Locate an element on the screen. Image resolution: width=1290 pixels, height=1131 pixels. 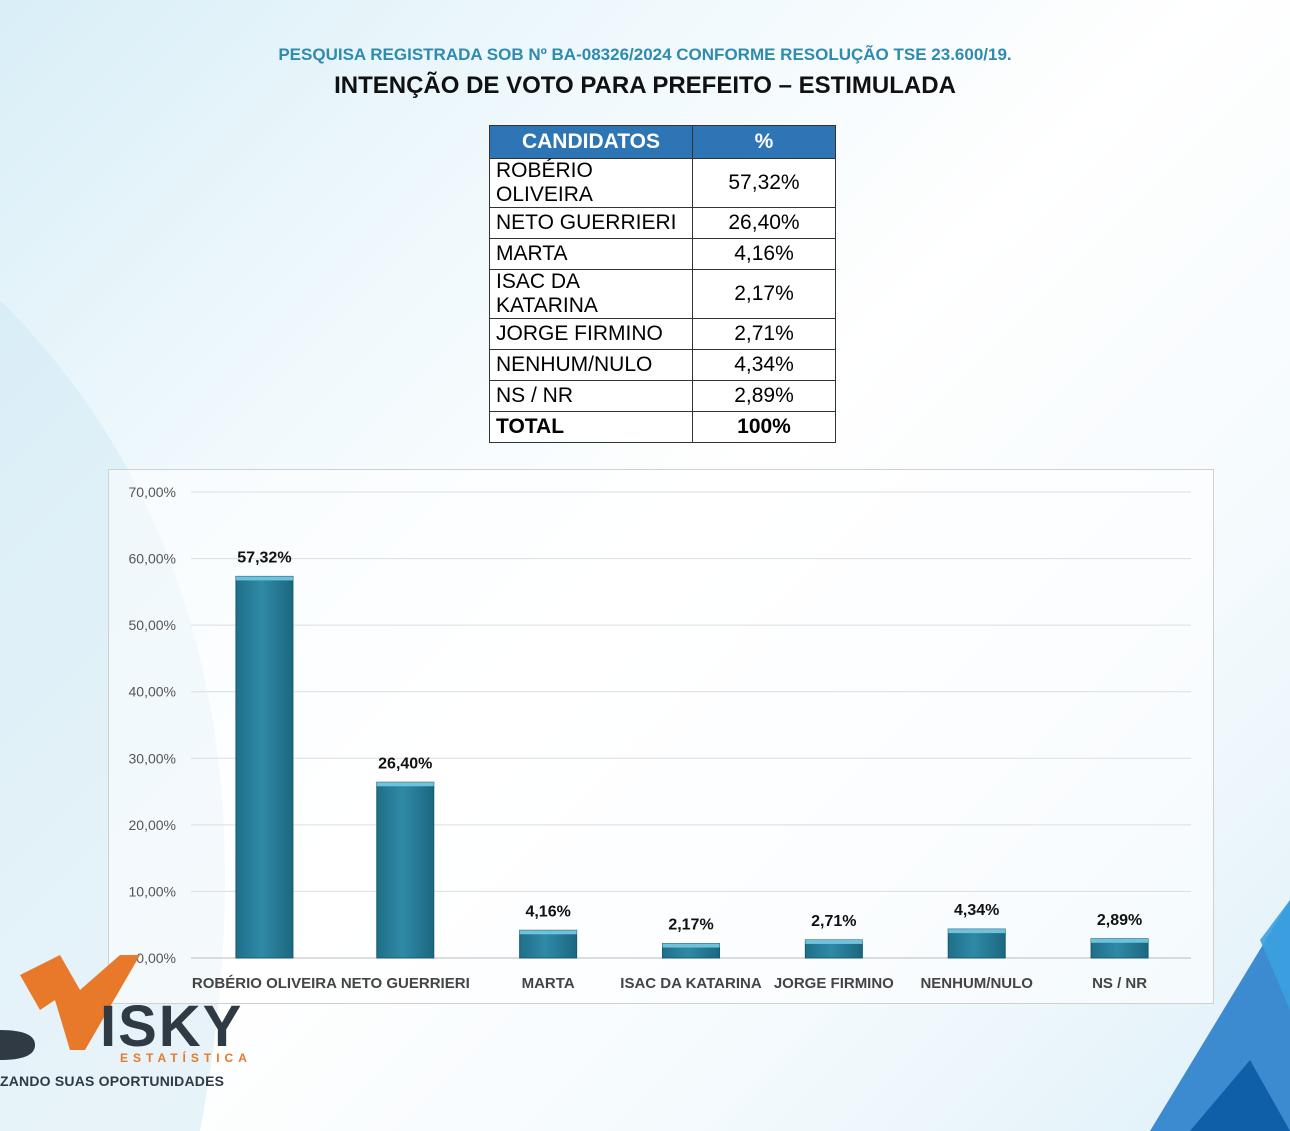
candidate-name: JORGE FIRMINO is located at coordinates (591, 334).